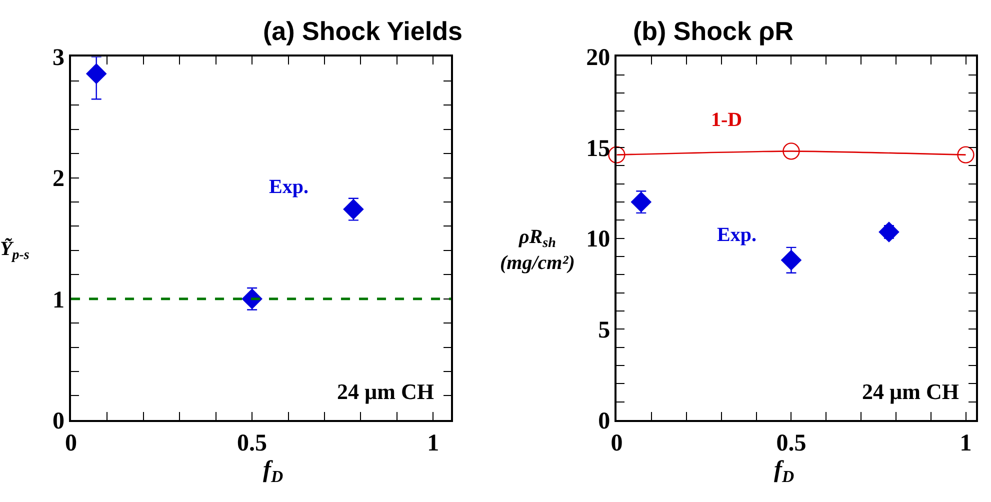 The image size is (991, 502). I want to click on y-tick-label: 1, so click(58, 300).